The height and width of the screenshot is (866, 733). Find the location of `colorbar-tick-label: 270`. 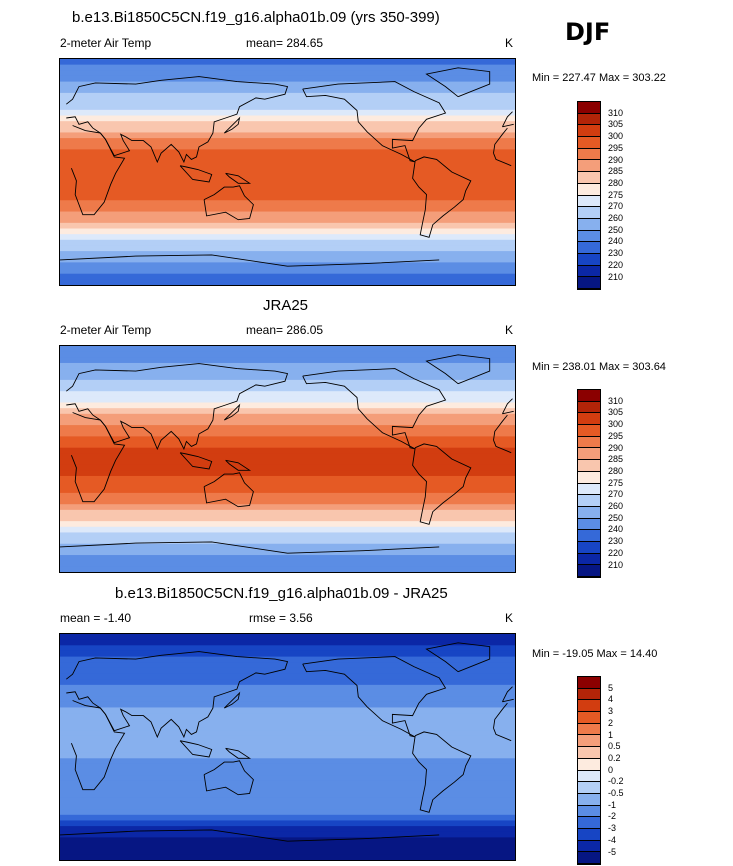

colorbar-tick-label: 270 is located at coordinates (616, 206).